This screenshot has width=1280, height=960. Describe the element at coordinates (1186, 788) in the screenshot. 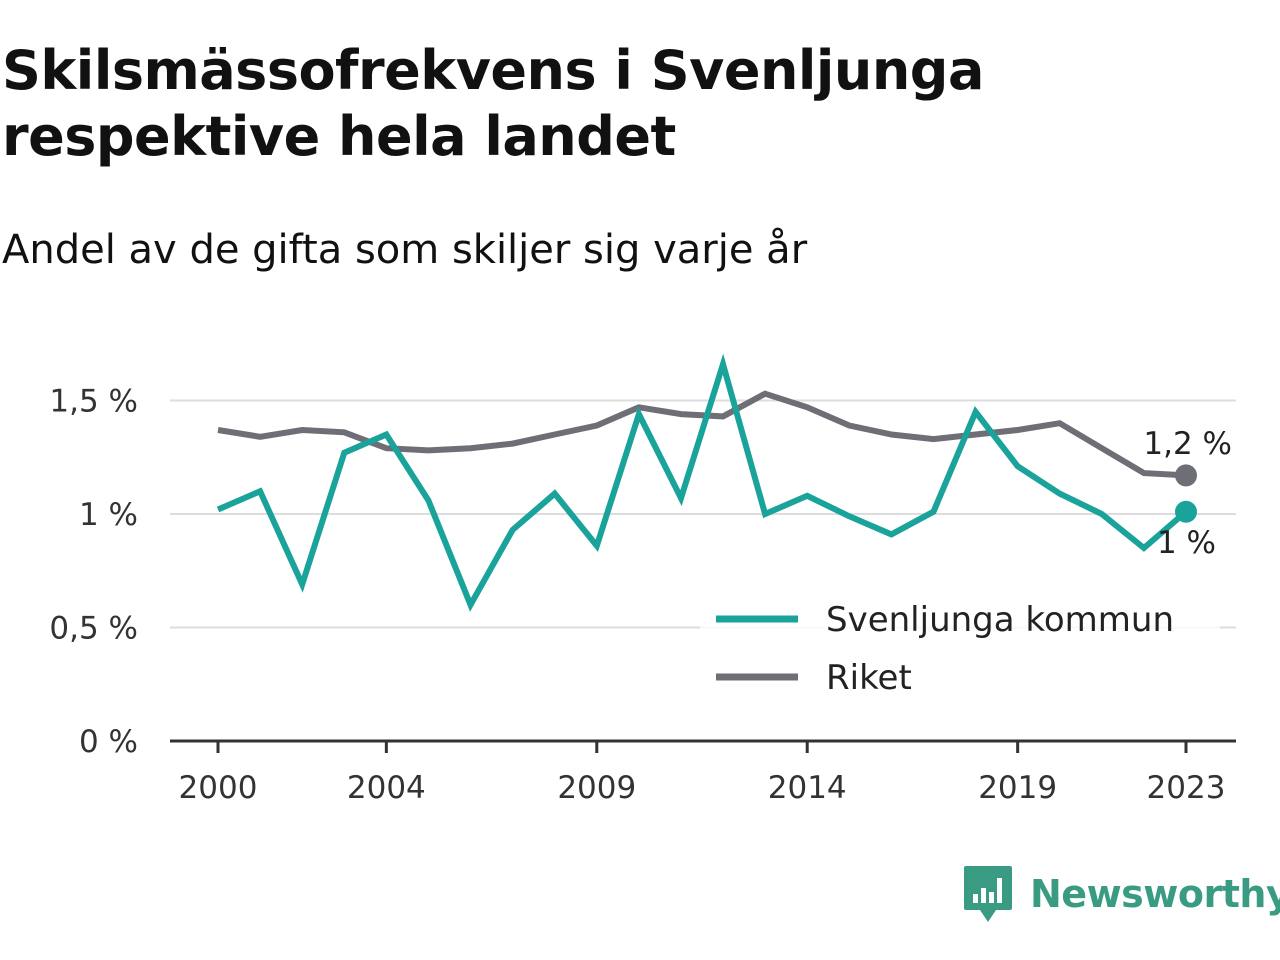

I see `x-tick-label: 2023` at that location.